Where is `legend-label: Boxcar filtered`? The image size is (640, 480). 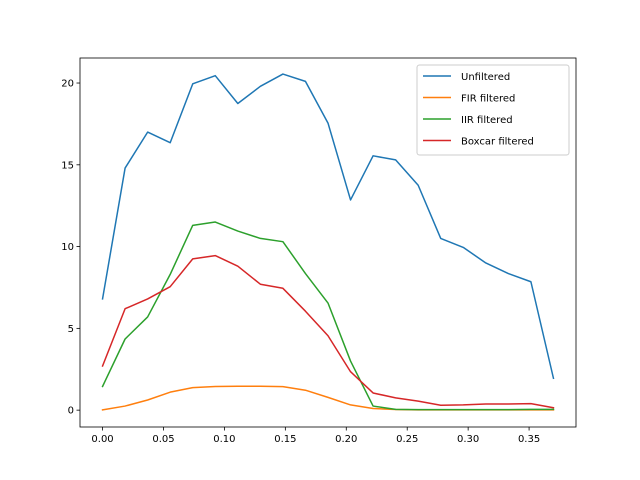
legend-label: Boxcar filtered is located at coordinates (497, 142).